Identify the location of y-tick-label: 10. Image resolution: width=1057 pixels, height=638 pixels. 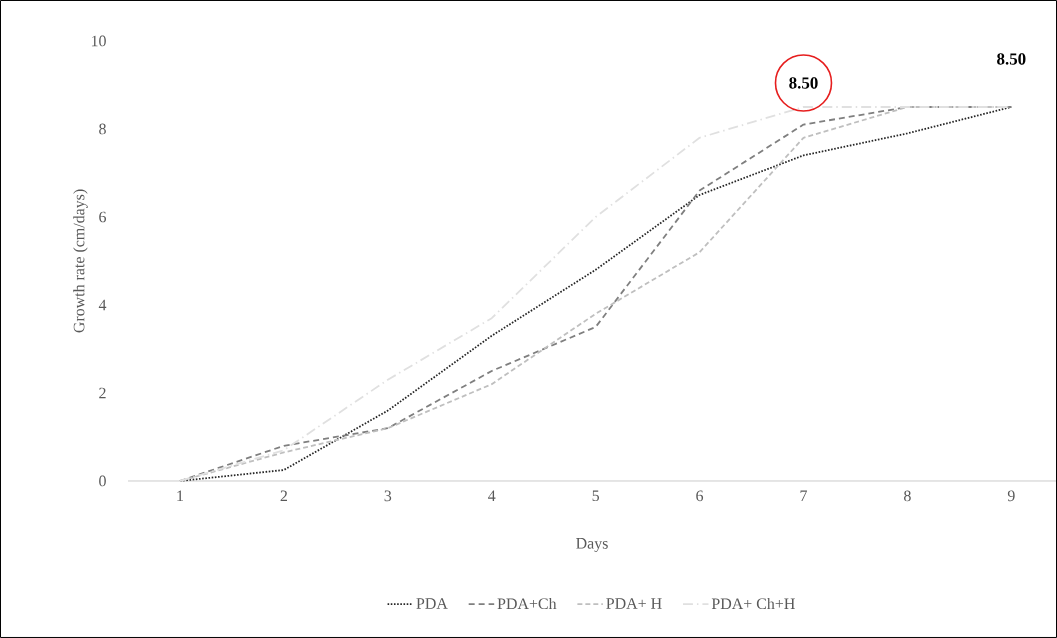
(98, 41).